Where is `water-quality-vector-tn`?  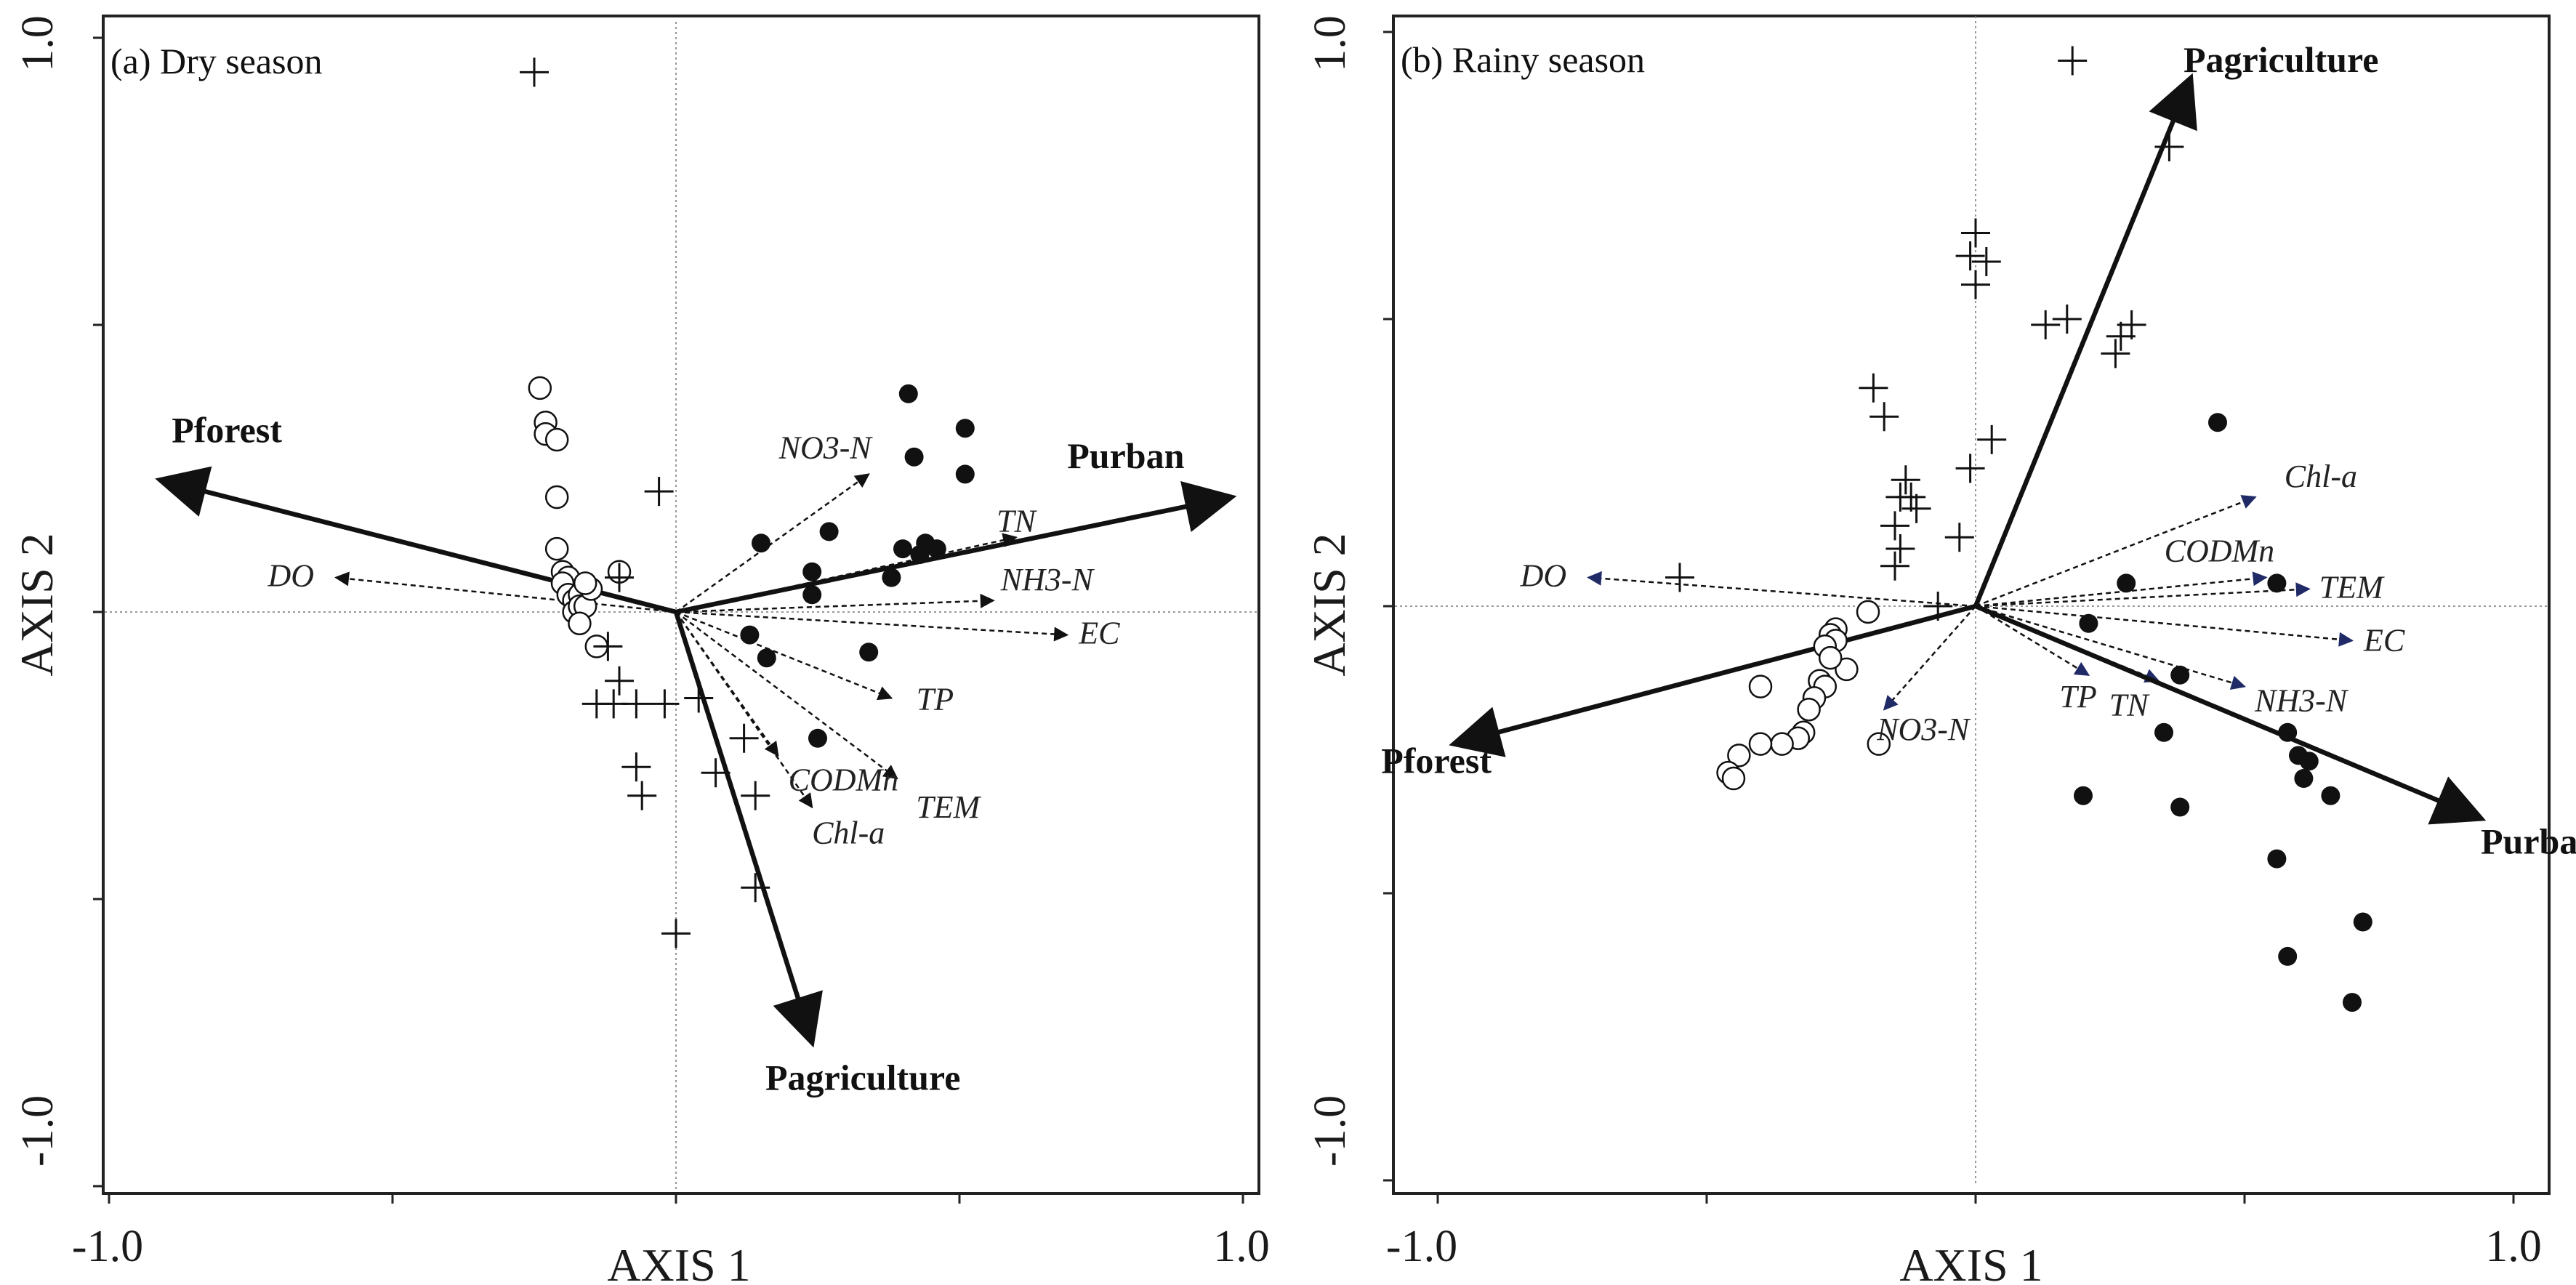
water-quality-vector-tn is located at coordinates (846, 573).